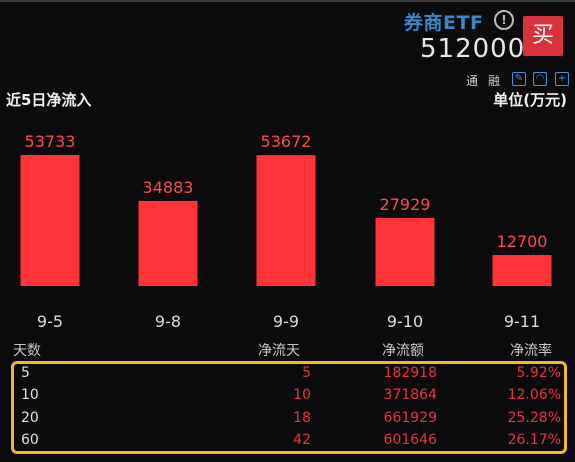  What do you see at coordinates (287, 1) in the screenshot?
I see `top-border` at bounding box center [287, 1].